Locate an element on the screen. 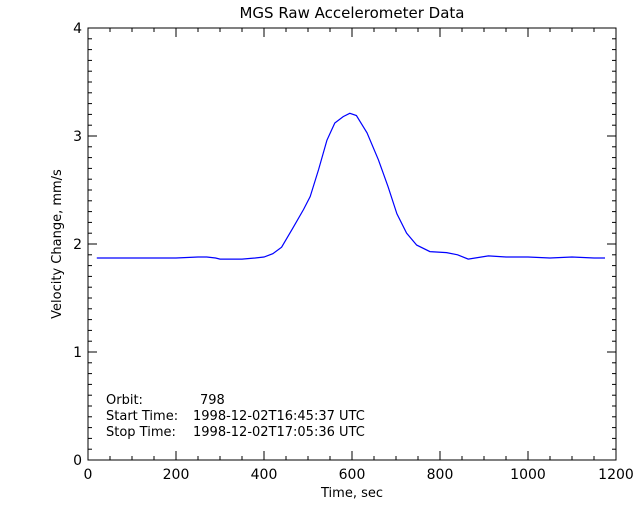 The image size is (640, 517). y-tick-label: 2 is located at coordinates (77, 245).